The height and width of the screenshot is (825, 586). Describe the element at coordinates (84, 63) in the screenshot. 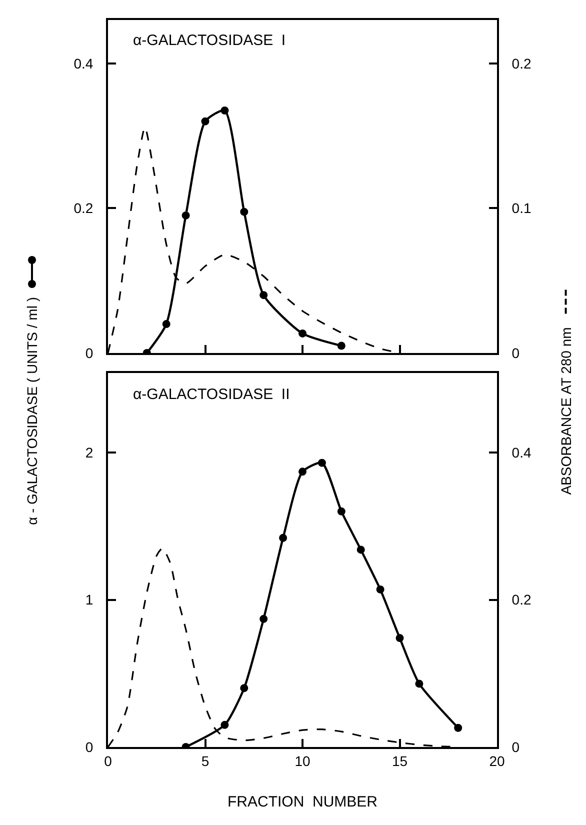

I see `y-tick-label: 0.4` at that location.